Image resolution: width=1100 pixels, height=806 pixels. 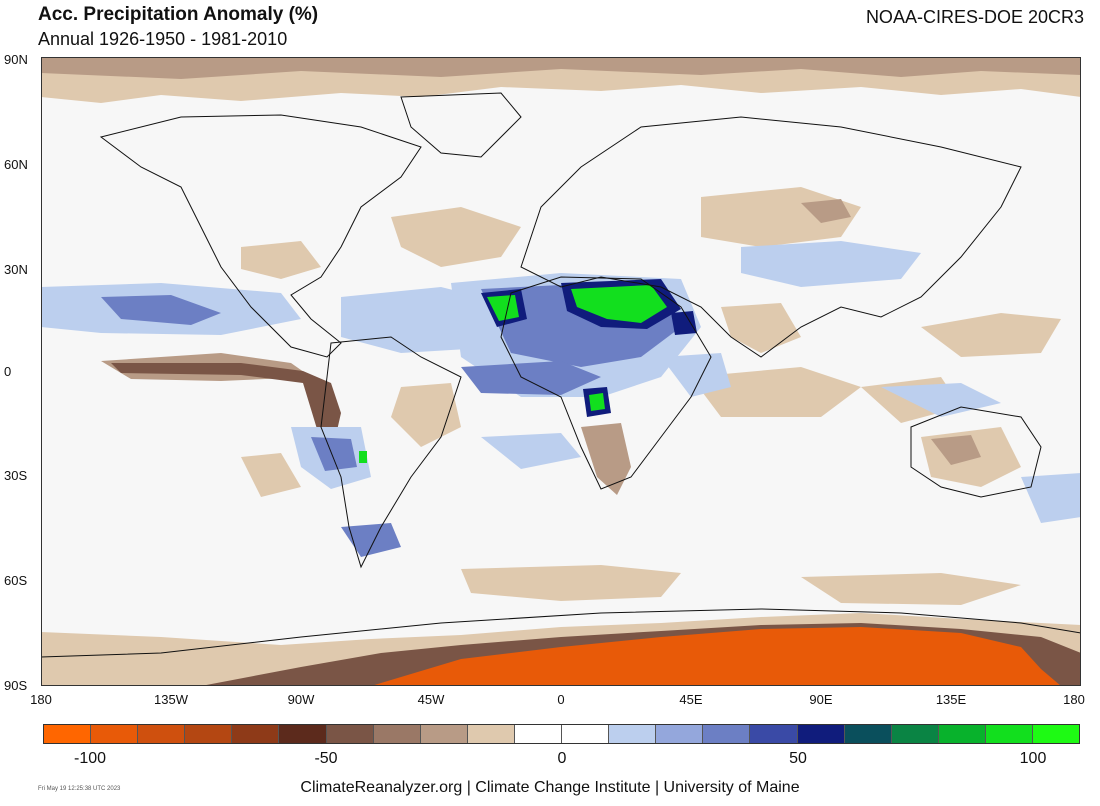 I want to click on asia-wet, so click(x=831, y=264).